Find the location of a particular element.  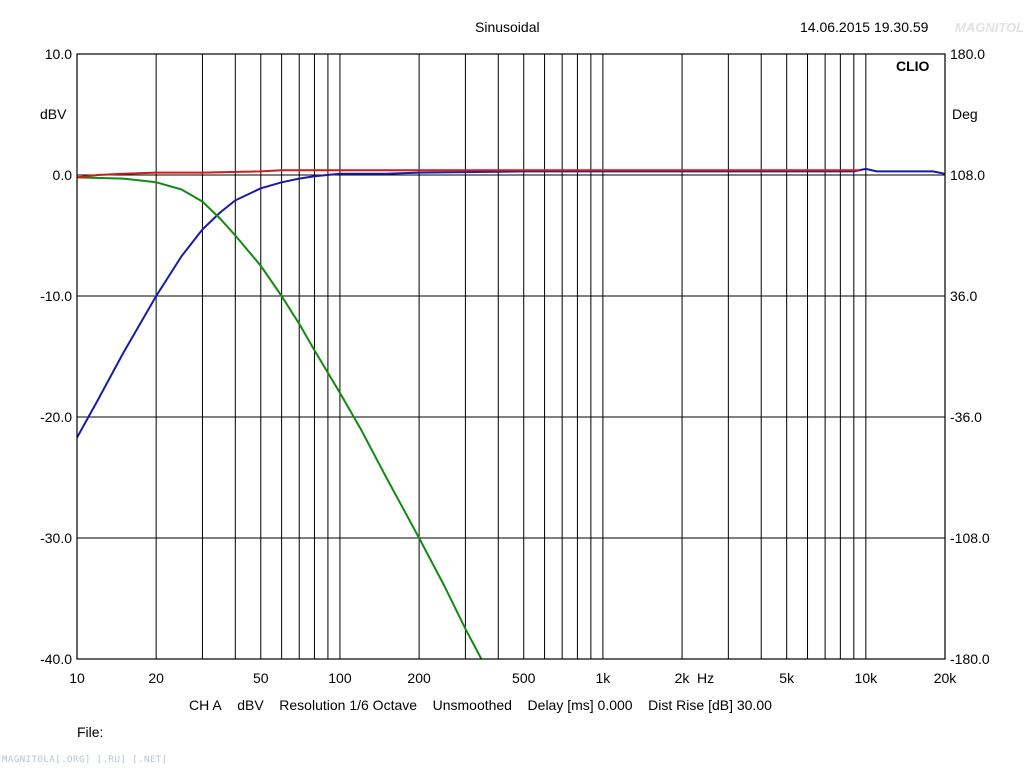

x-tick-label: 200 is located at coordinates (419, 678).